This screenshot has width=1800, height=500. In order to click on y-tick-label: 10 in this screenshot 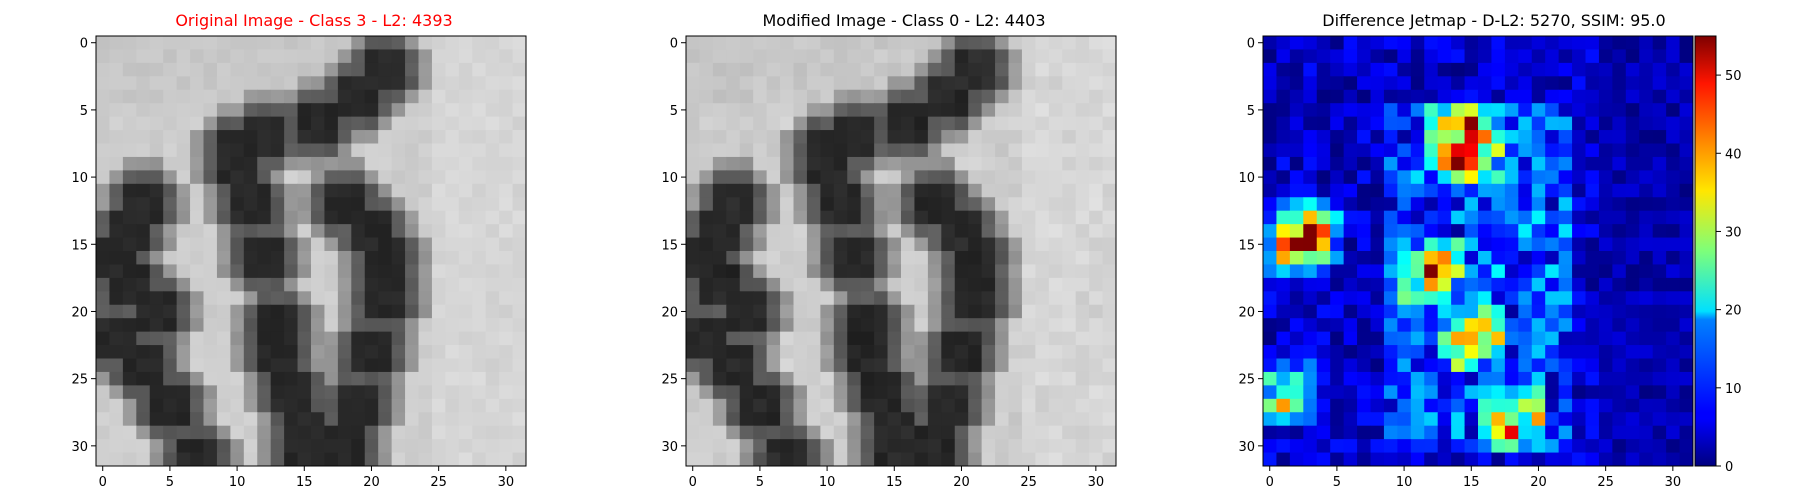, I will do `click(669, 178)`.